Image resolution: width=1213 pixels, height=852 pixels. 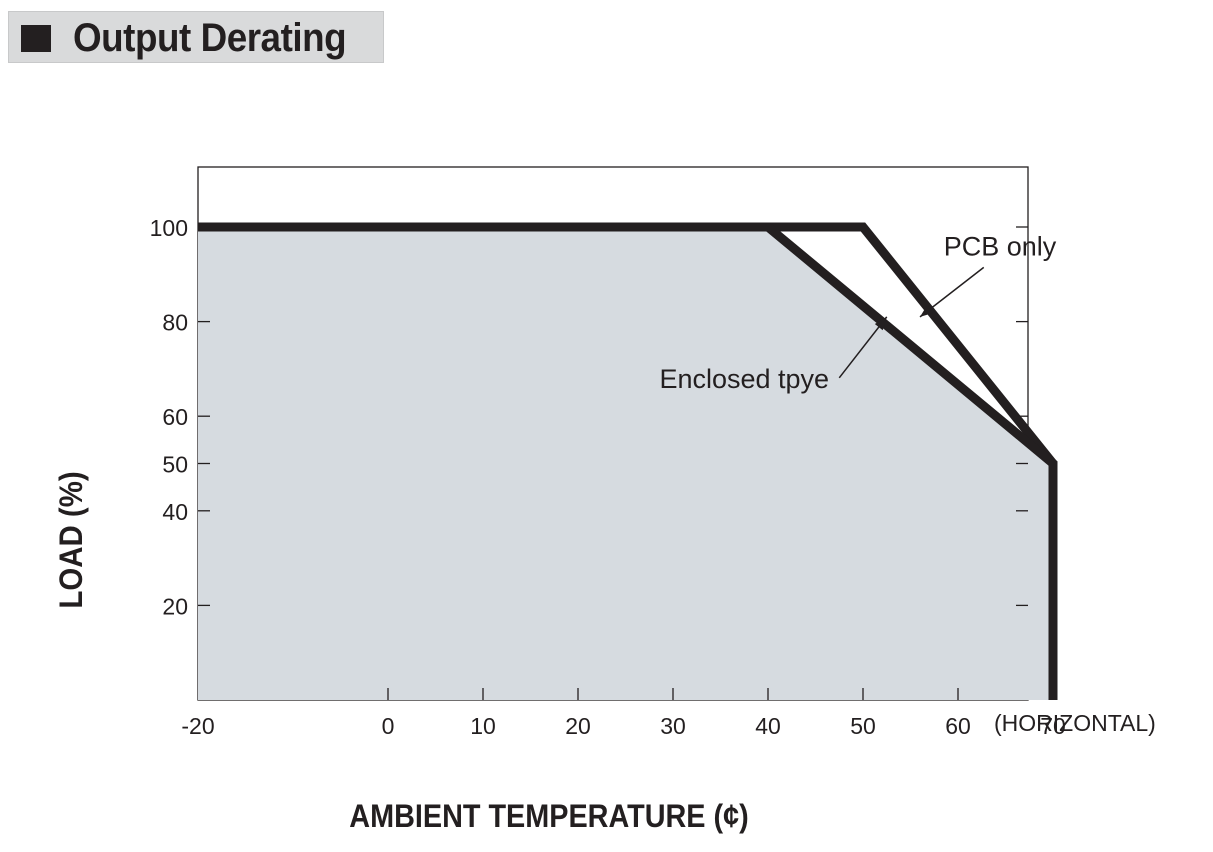 I want to click on x-tick-label: 0, so click(x=388, y=726).